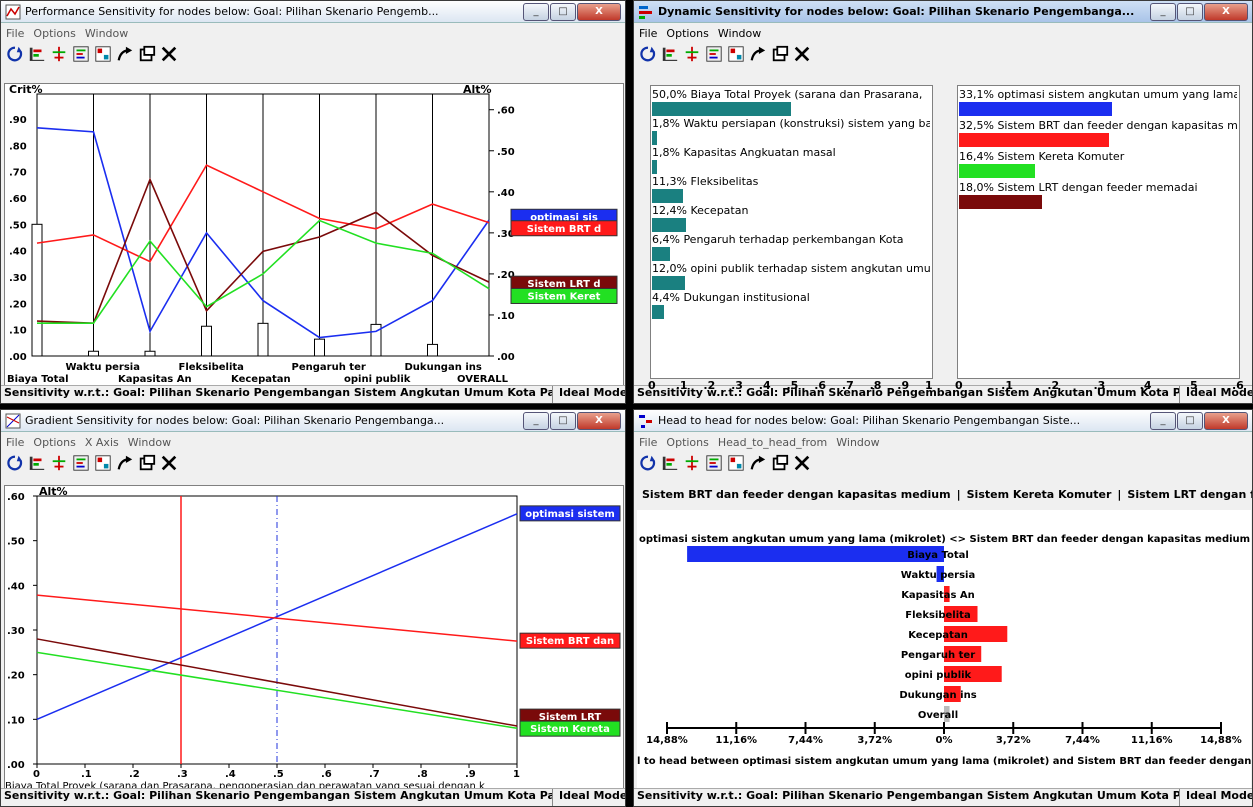 The image size is (1253, 807). I want to click on criteria-axis-label: .5, so click(792, 385).